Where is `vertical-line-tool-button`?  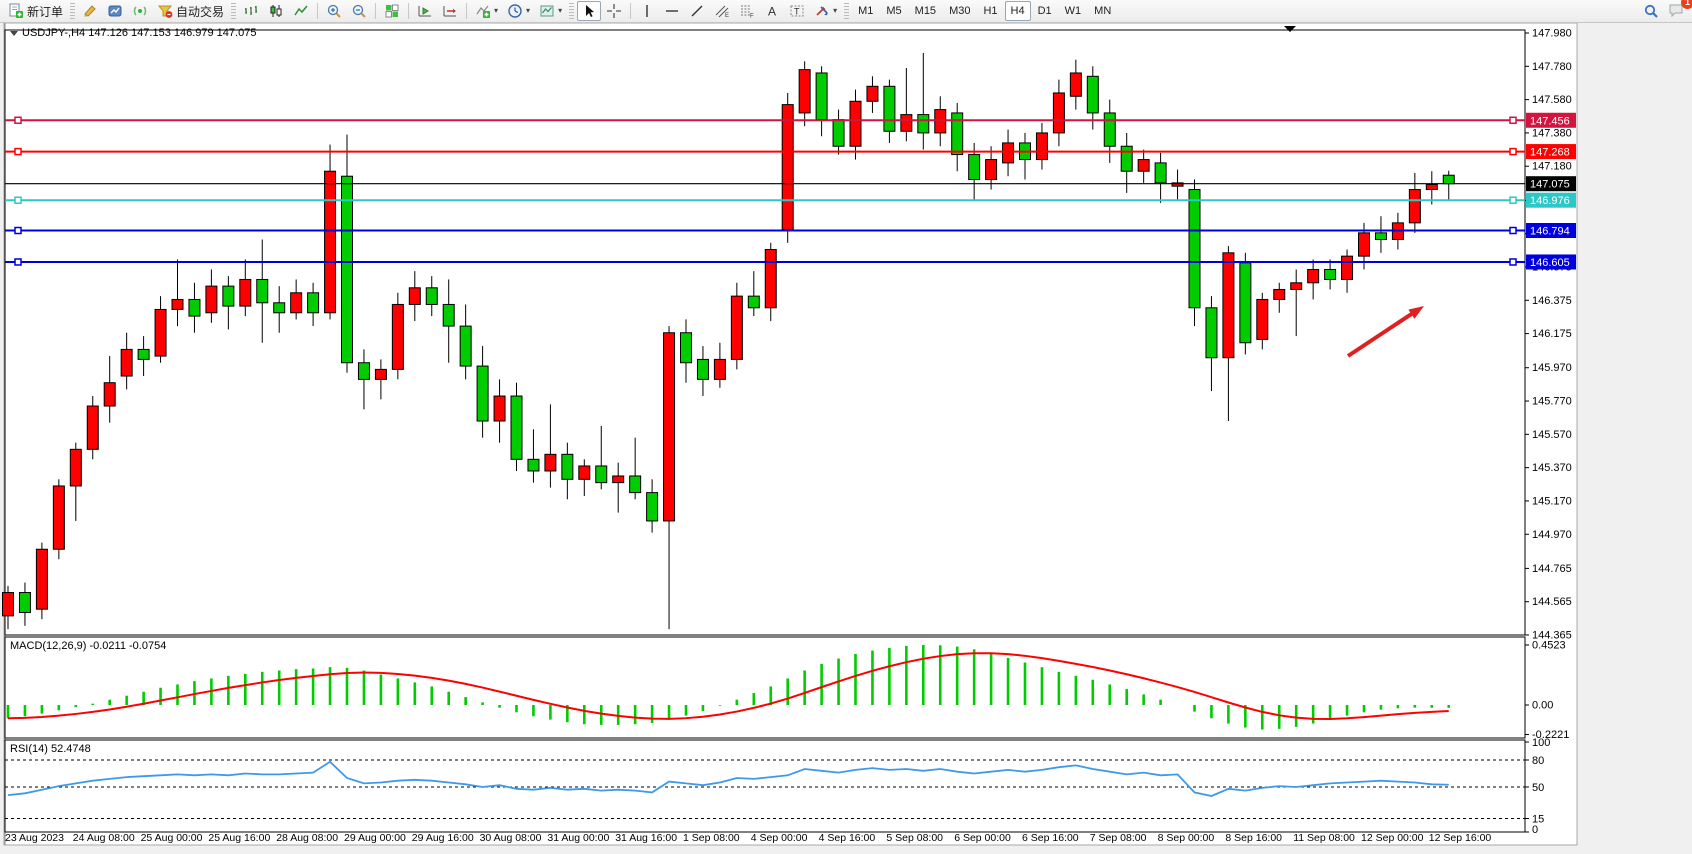
vertical-line-tool-button is located at coordinates (647, 11).